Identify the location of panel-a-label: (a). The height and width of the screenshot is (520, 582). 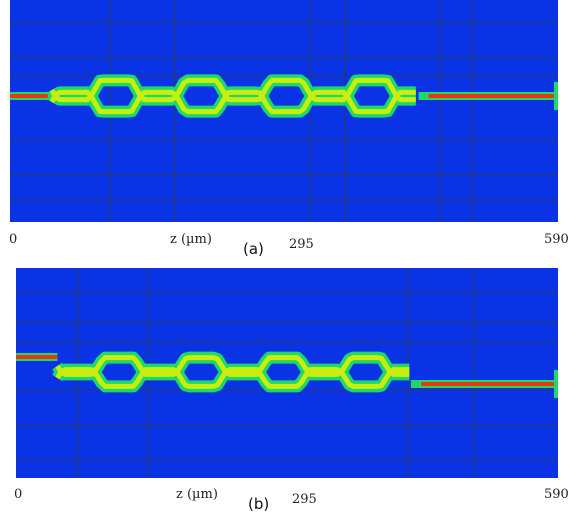
(253, 249).